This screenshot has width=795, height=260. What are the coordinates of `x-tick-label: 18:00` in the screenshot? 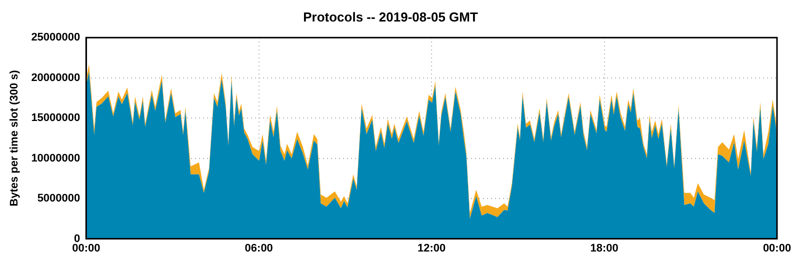 It's located at (604, 248).